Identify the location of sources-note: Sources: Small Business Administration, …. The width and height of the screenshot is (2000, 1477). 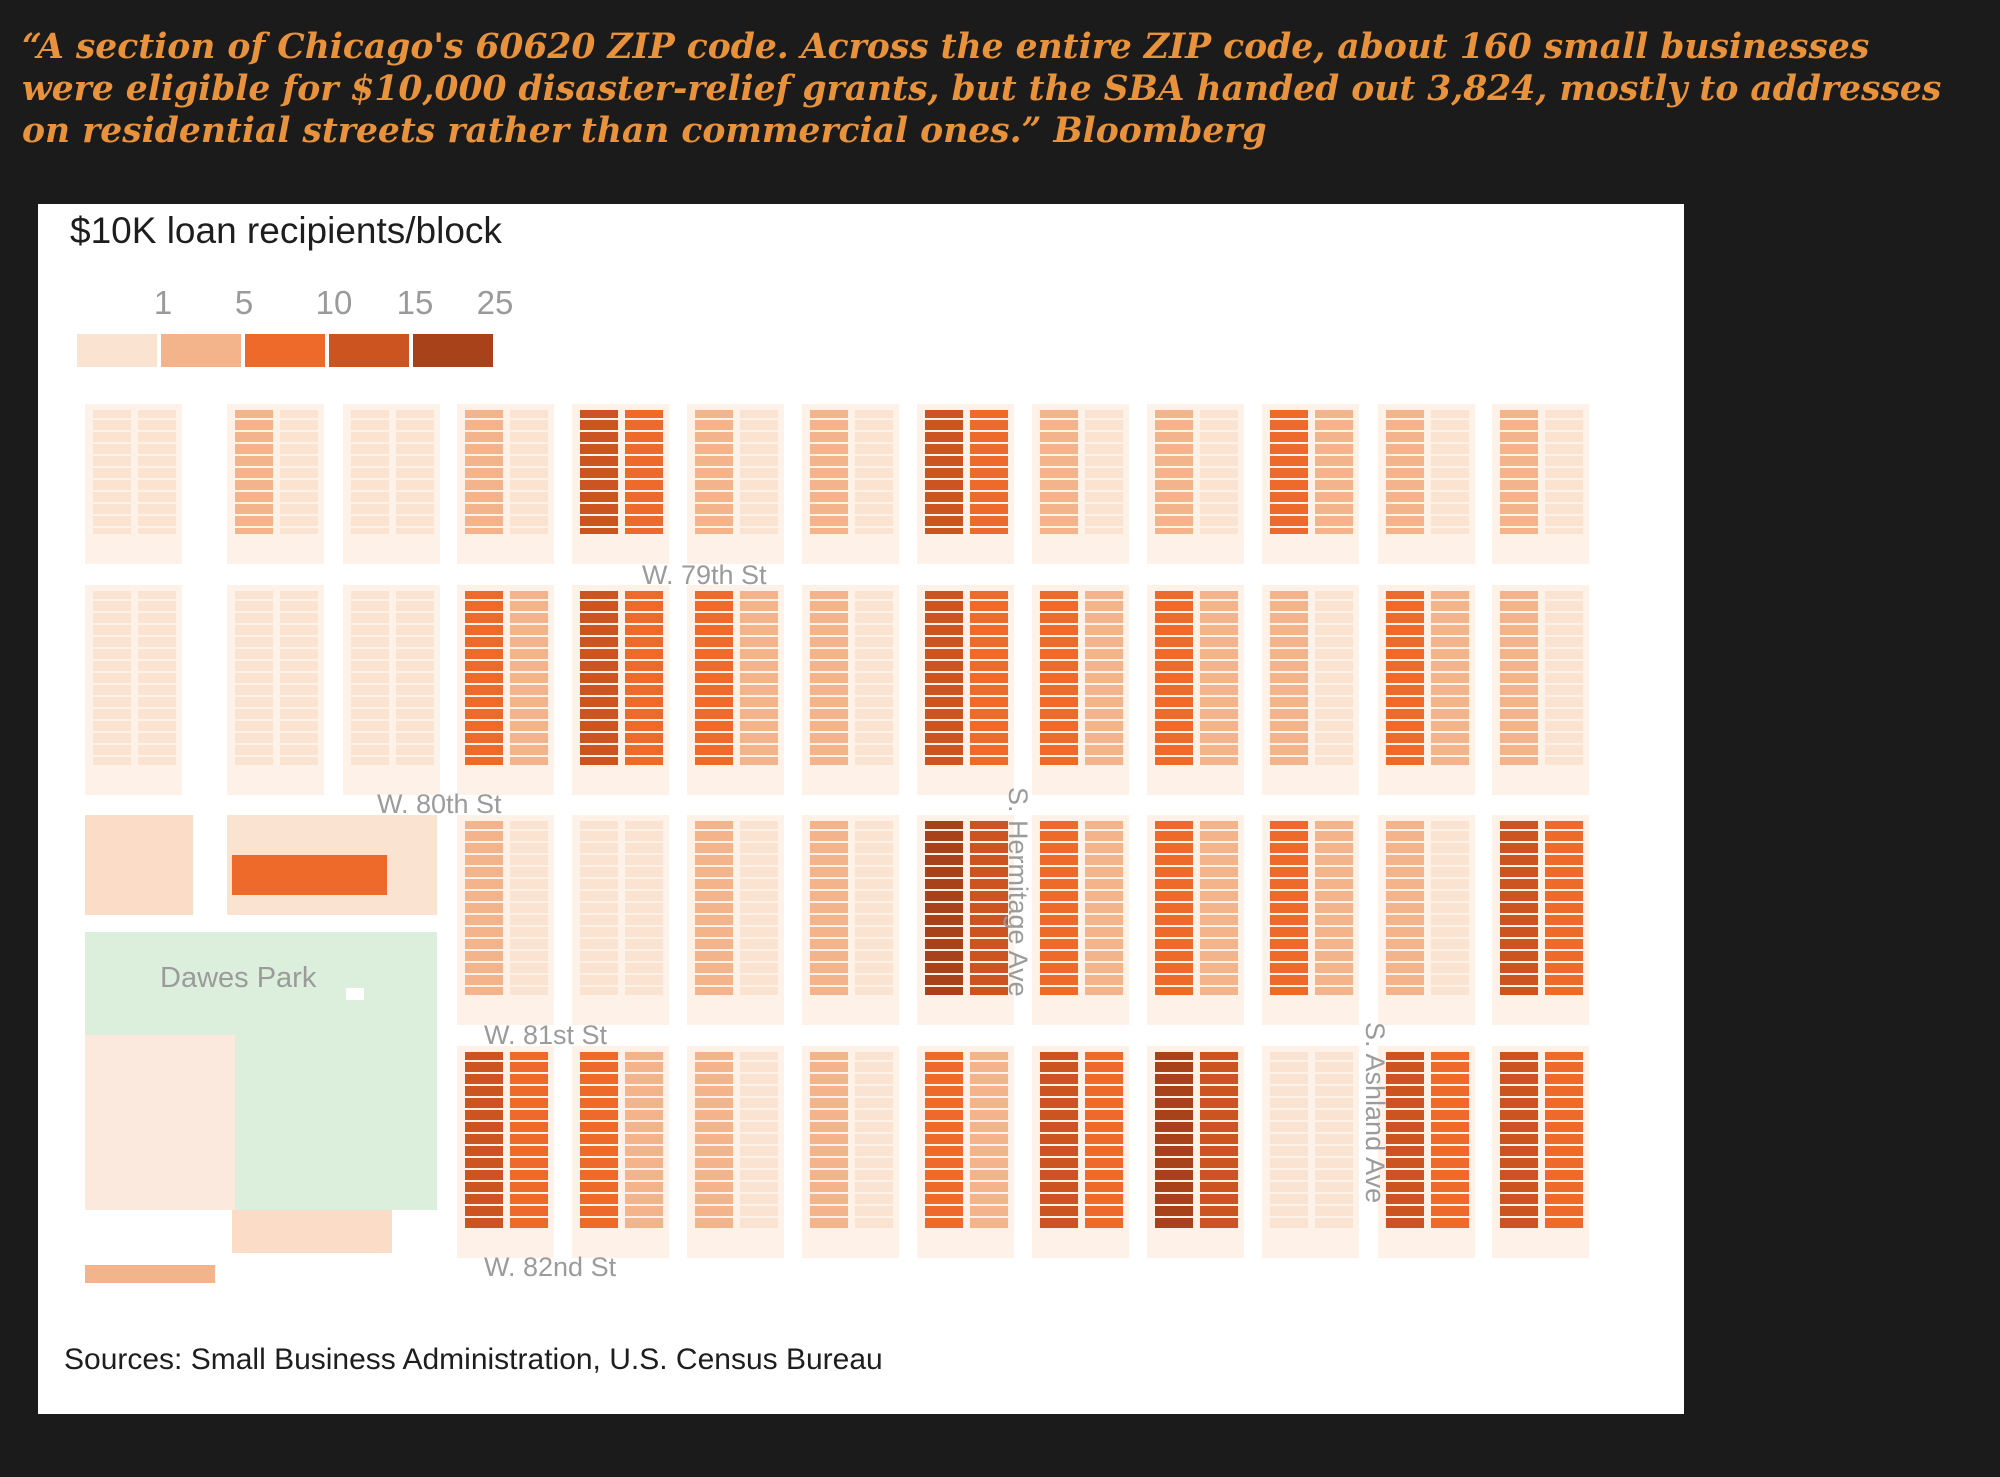
(473, 1359).